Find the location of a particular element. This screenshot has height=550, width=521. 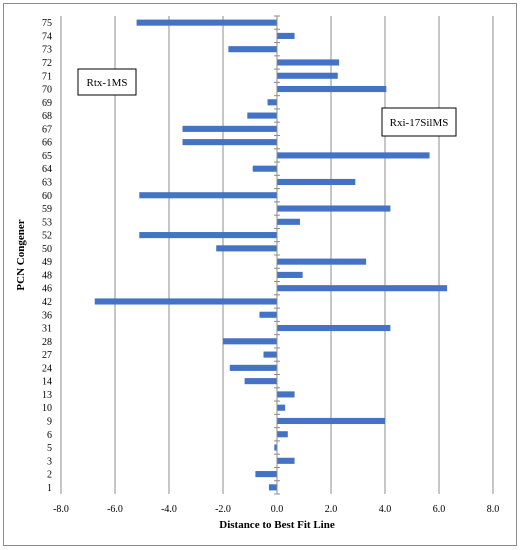

y-tick-label: 70 is located at coordinates (47, 90).